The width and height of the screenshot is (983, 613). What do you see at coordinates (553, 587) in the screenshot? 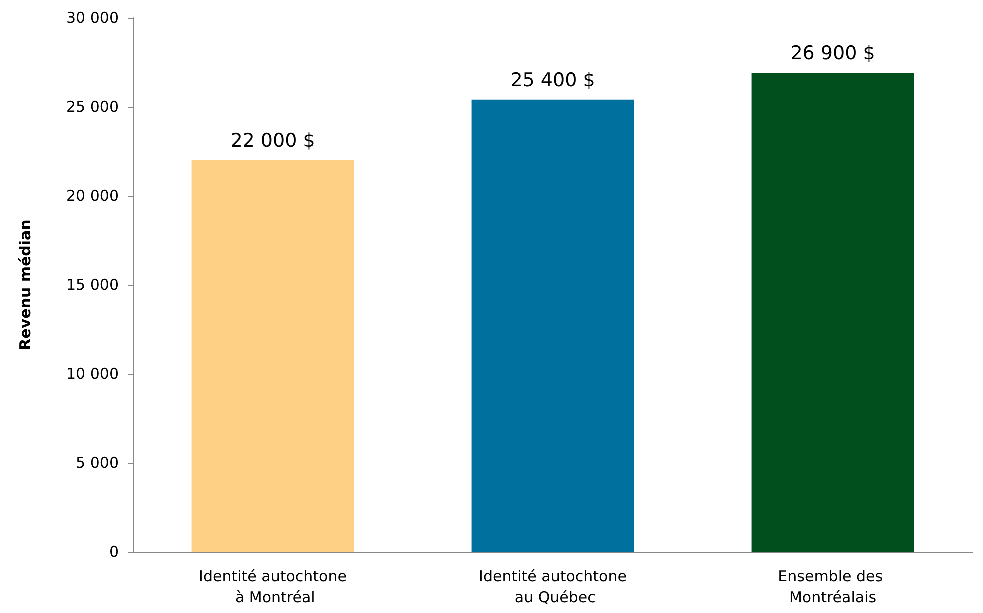
I see `x-tick-label: Identité autochtone au Québec` at bounding box center [553, 587].